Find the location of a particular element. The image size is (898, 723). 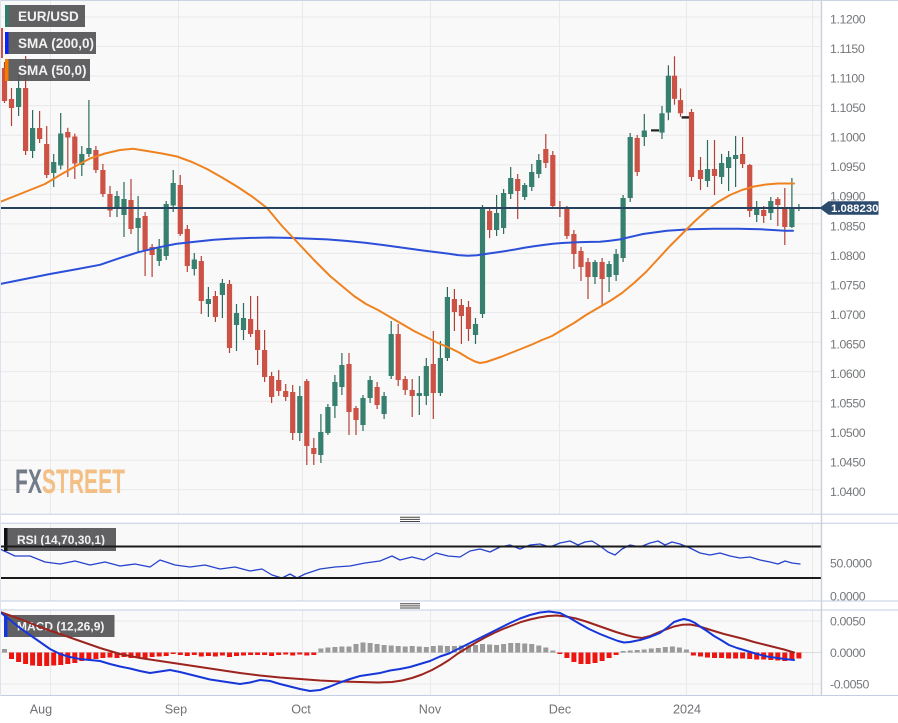

svg-text: 2024 is located at coordinates (687, 710).